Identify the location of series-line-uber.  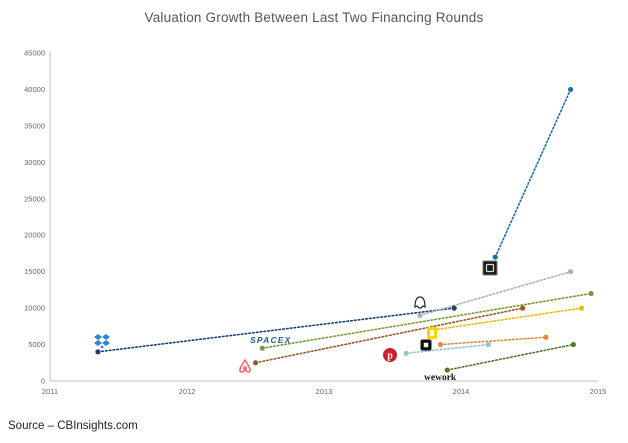
(533, 173).